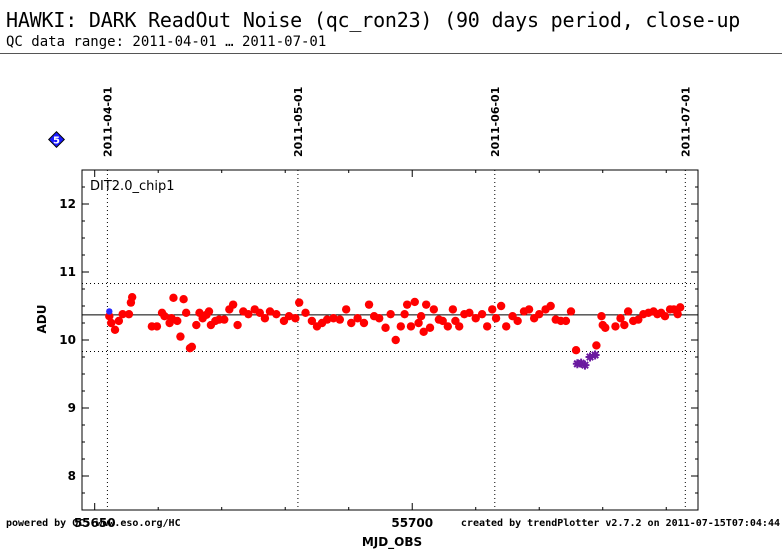 The height and width of the screenshot is (554, 782). Describe the element at coordinates (392, 542) in the screenshot. I see `x-axis-label: MJD_OBS` at that location.